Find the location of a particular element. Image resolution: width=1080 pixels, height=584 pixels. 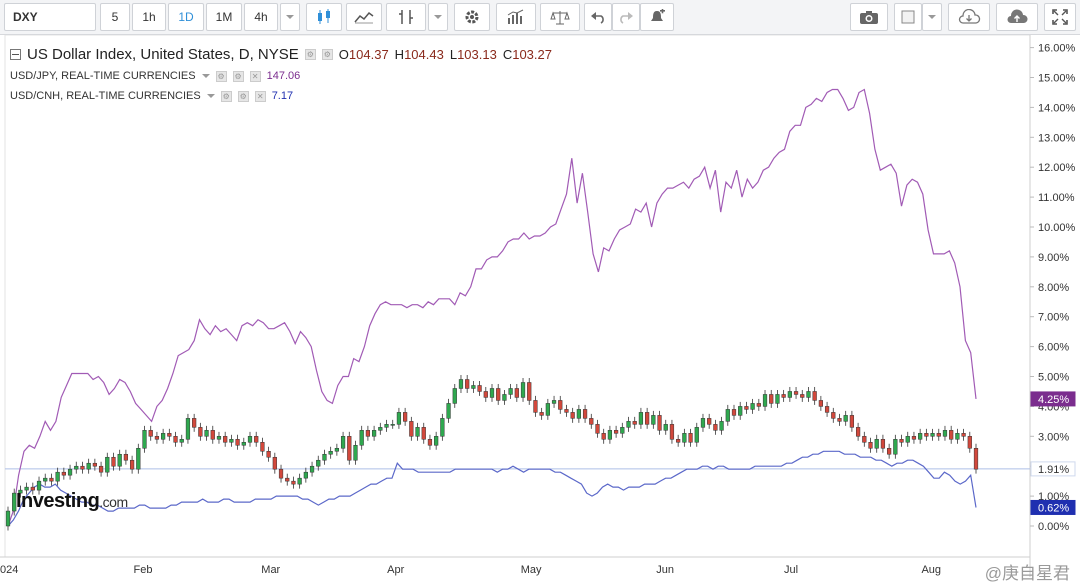

y-tick-label: 12.00% is located at coordinates (1057, 168).